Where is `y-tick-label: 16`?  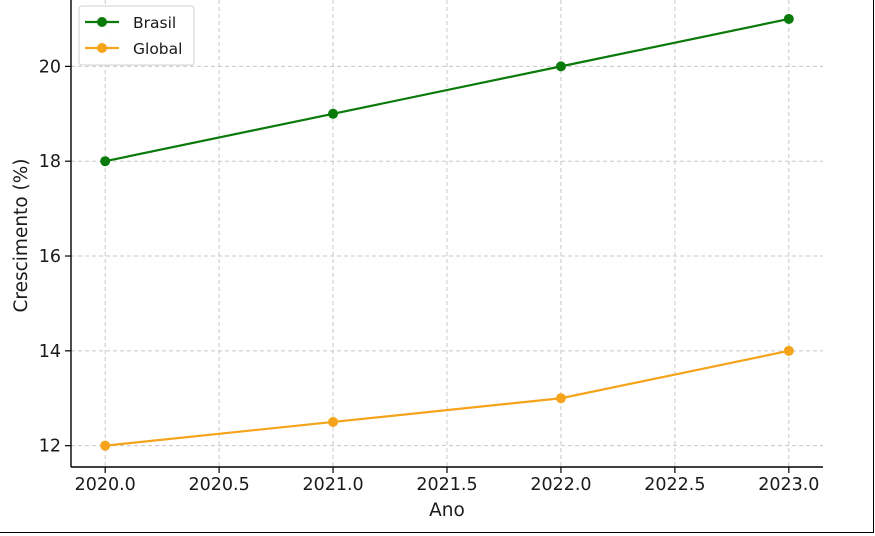 y-tick-label: 16 is located at coordinates (50, 257).